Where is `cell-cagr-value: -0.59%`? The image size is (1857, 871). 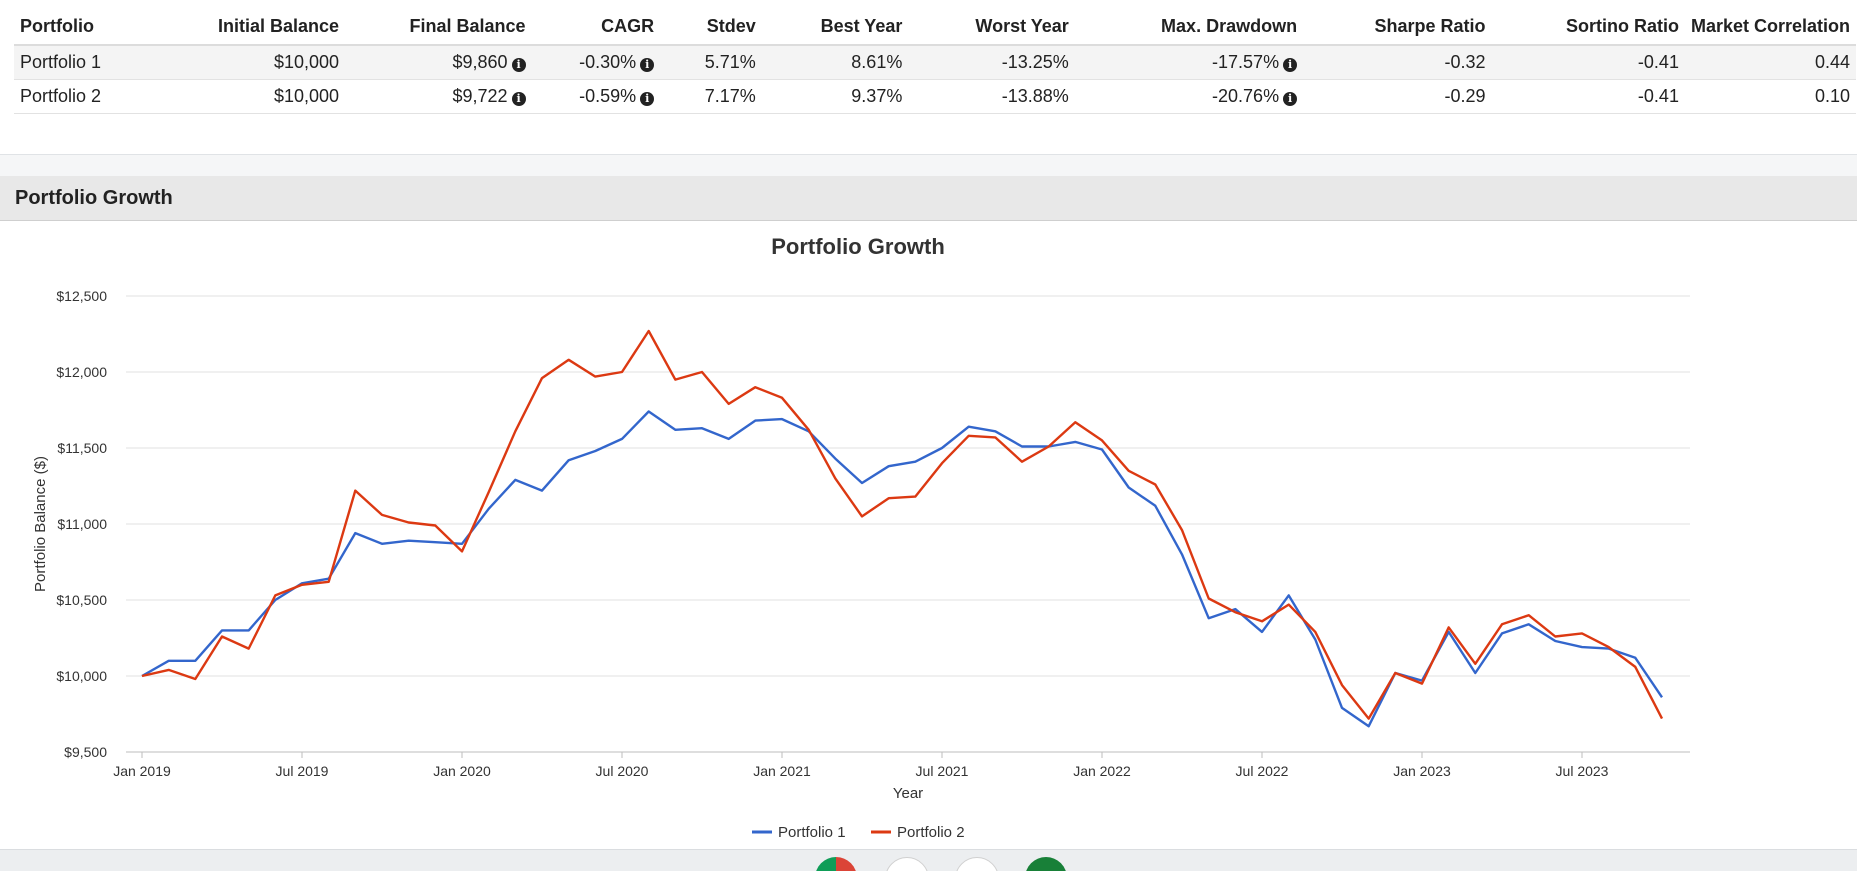 cell-cagr-value: -0.59% is located at coordinates (608, 96).